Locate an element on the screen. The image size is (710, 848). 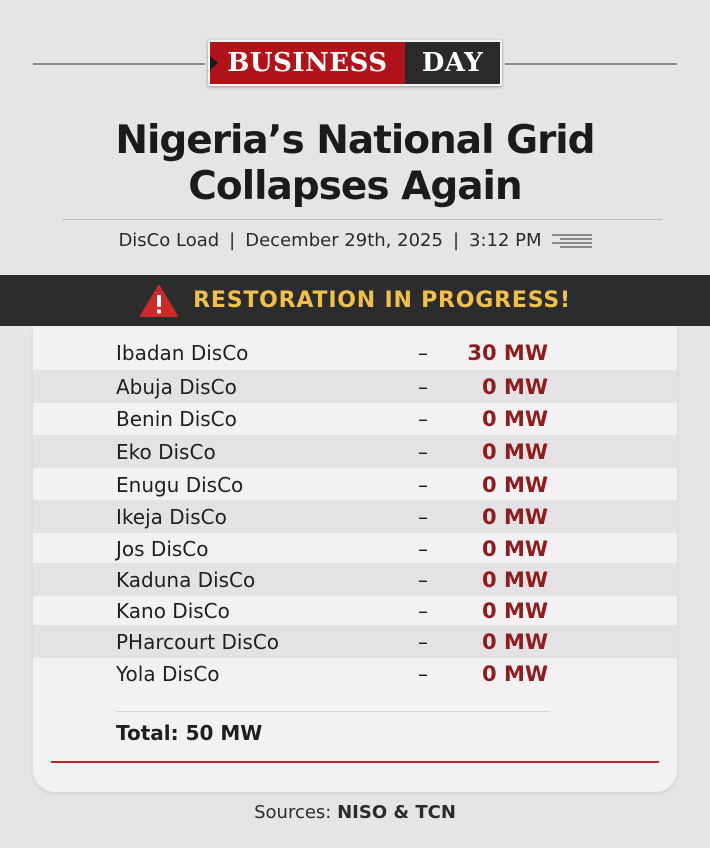
disco-row: PHarcourt DisCo – 0 MW is located at coordinates (355, 641).